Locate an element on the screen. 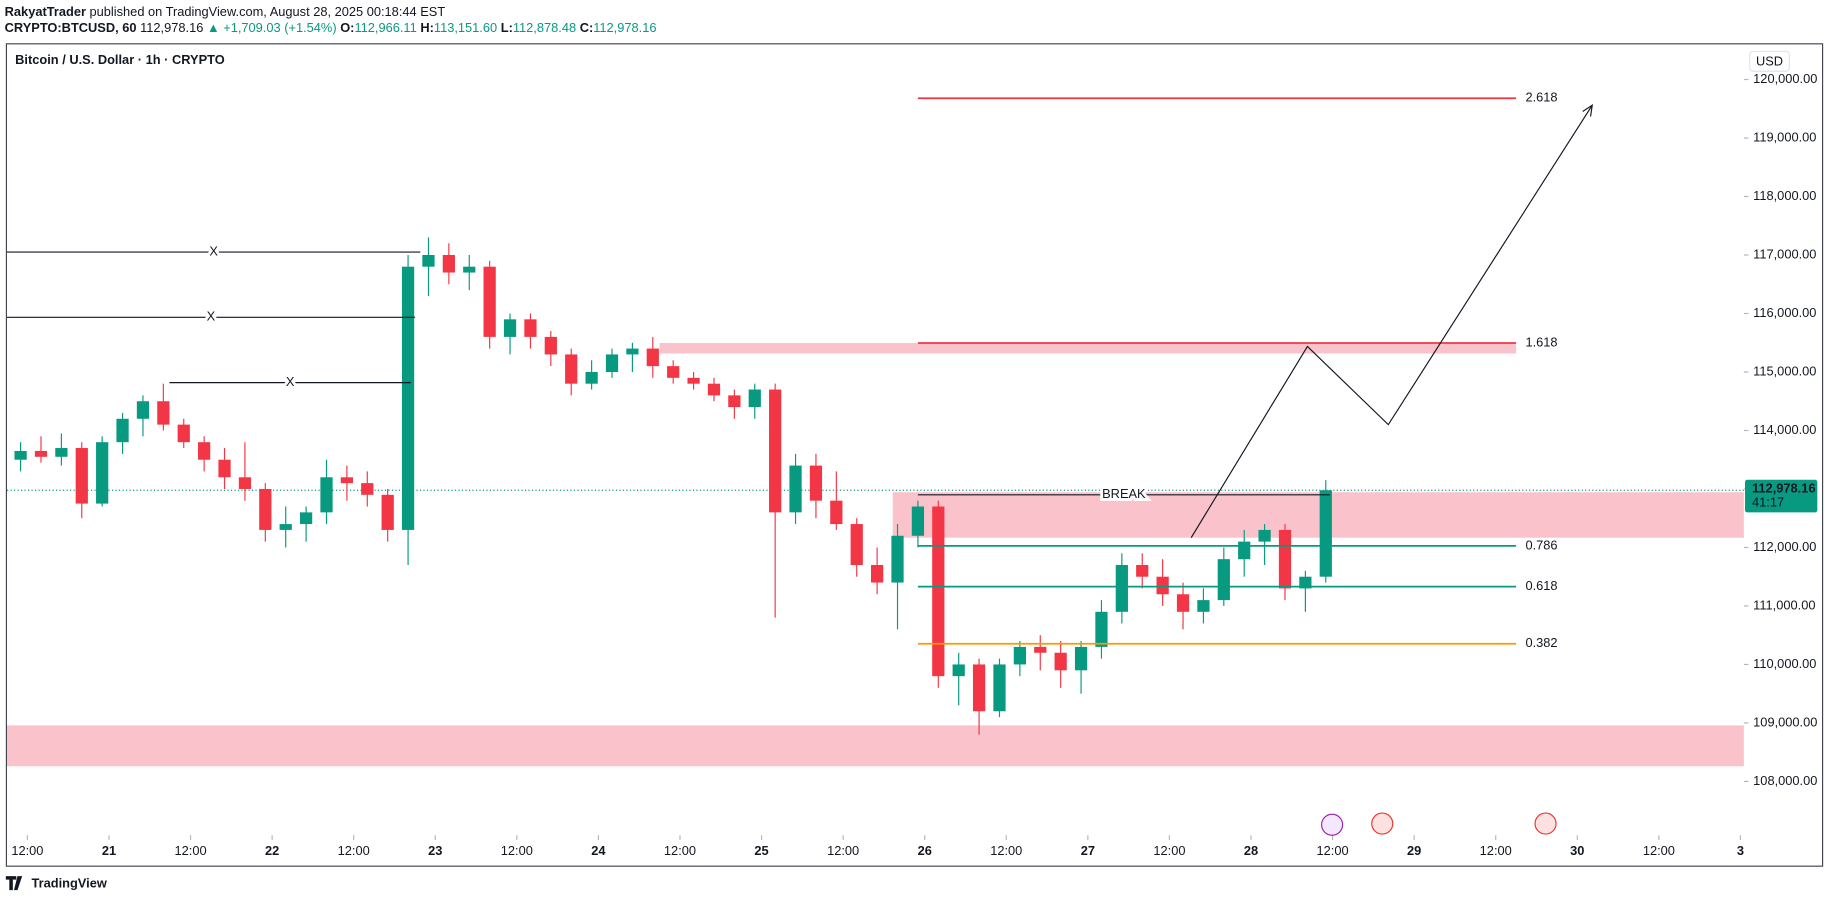 This screenshot has width=1829, height=903. y-tick-label: 108,000.00 is located at coordinates (1785, 780).